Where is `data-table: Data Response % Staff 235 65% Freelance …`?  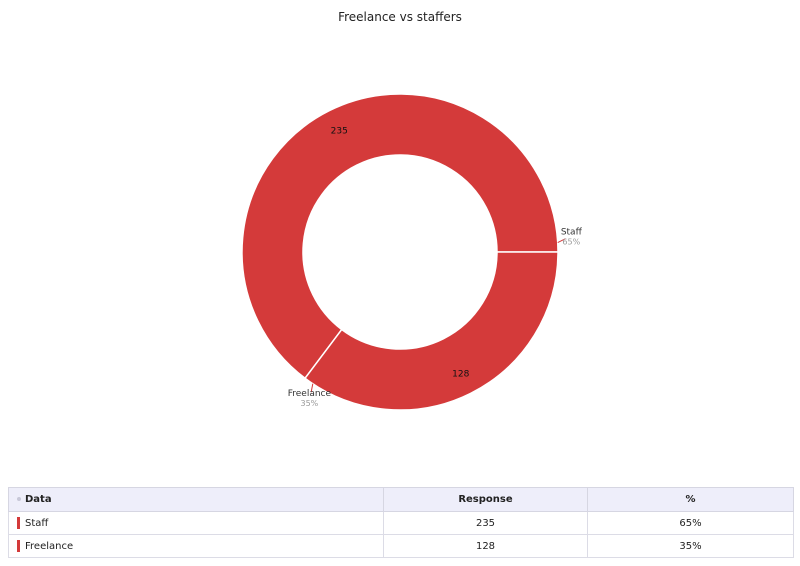
data-table: Data Response % Staff 235 65% Freelance … is located at coordinates (401, 522).